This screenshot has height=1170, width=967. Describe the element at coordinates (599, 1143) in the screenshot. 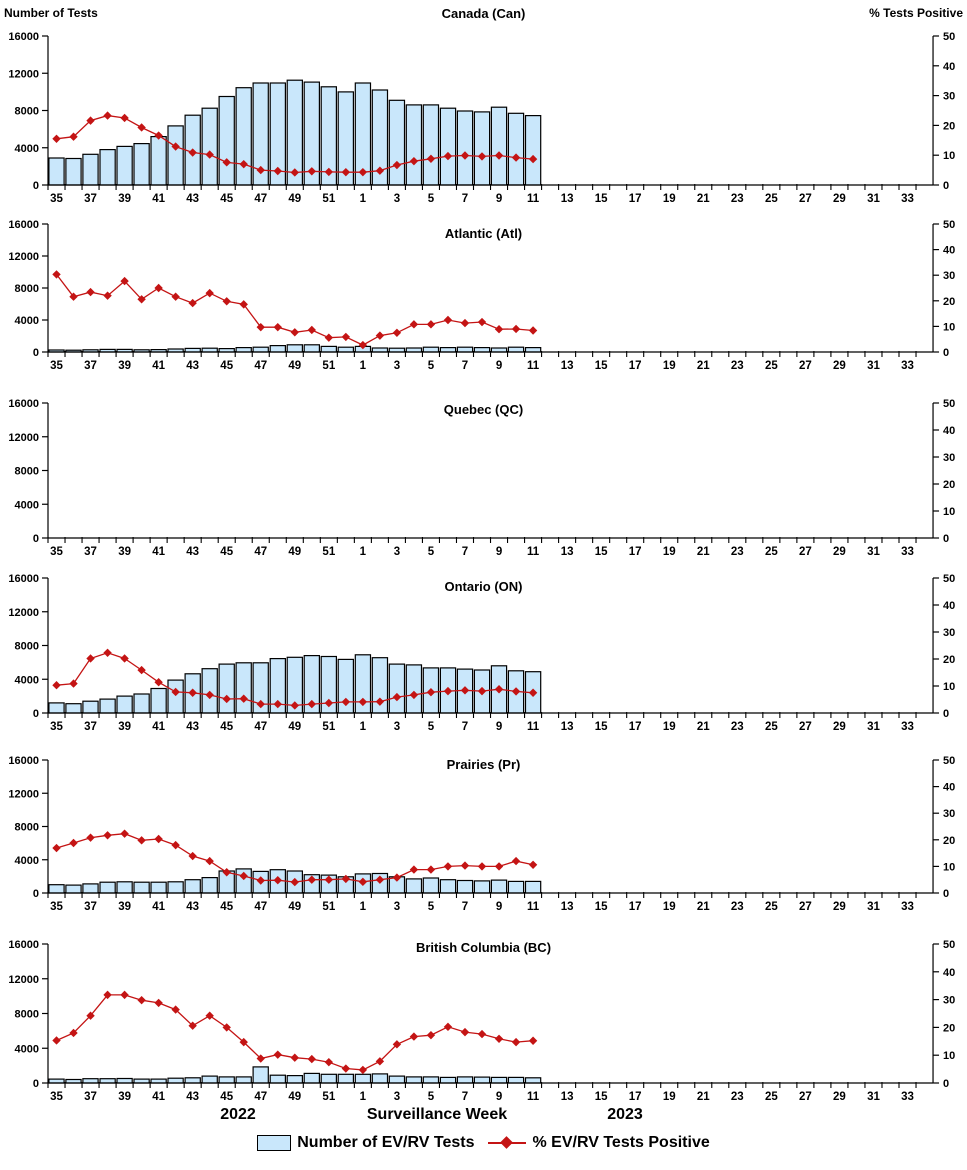

I see `legend-item-positive: % EV/RV Tests Positive` at that location.